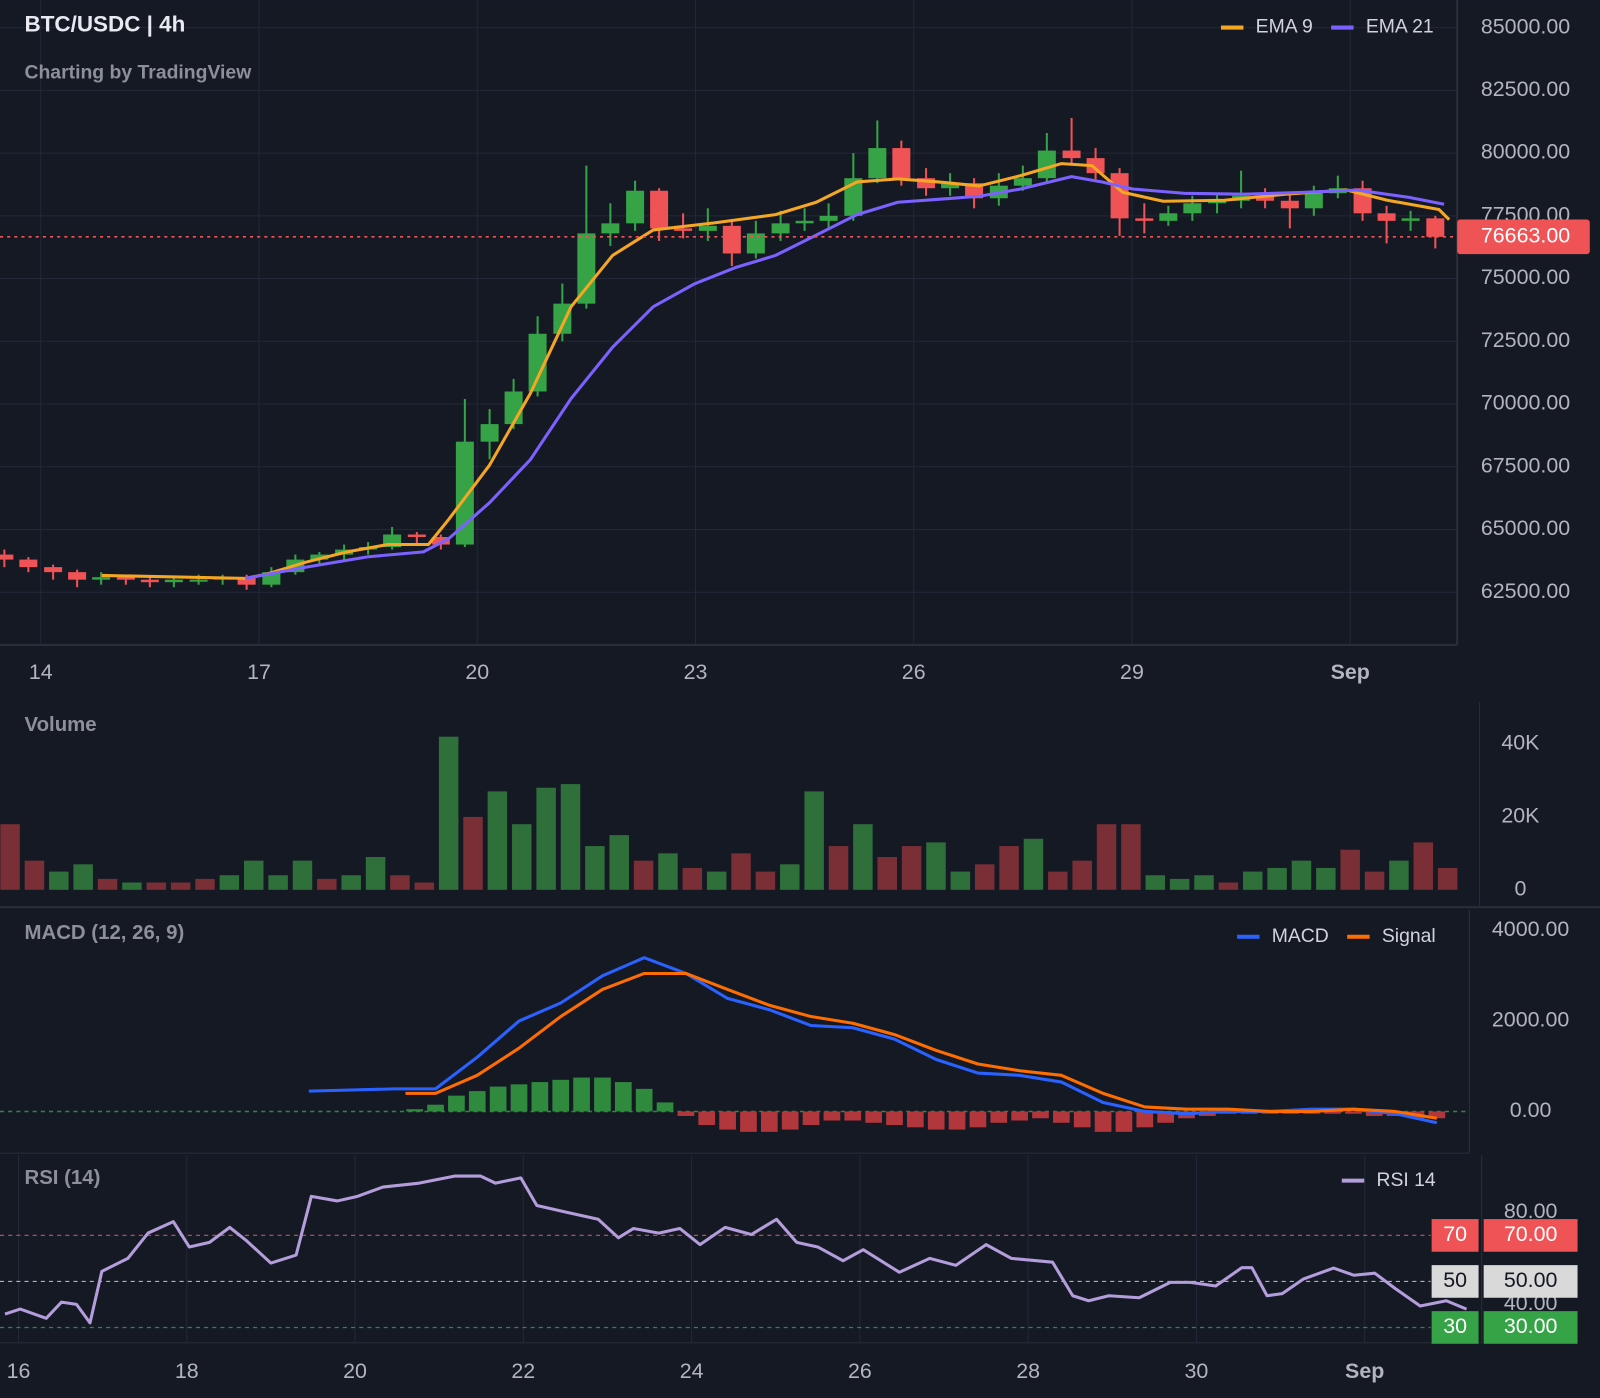 This screenshot has height=1398, width=1600. What do you see at coordinates (1525, 235) in the screenshot?
I see `last-price-label: 76663.00` at bounding box center [1525, 235].